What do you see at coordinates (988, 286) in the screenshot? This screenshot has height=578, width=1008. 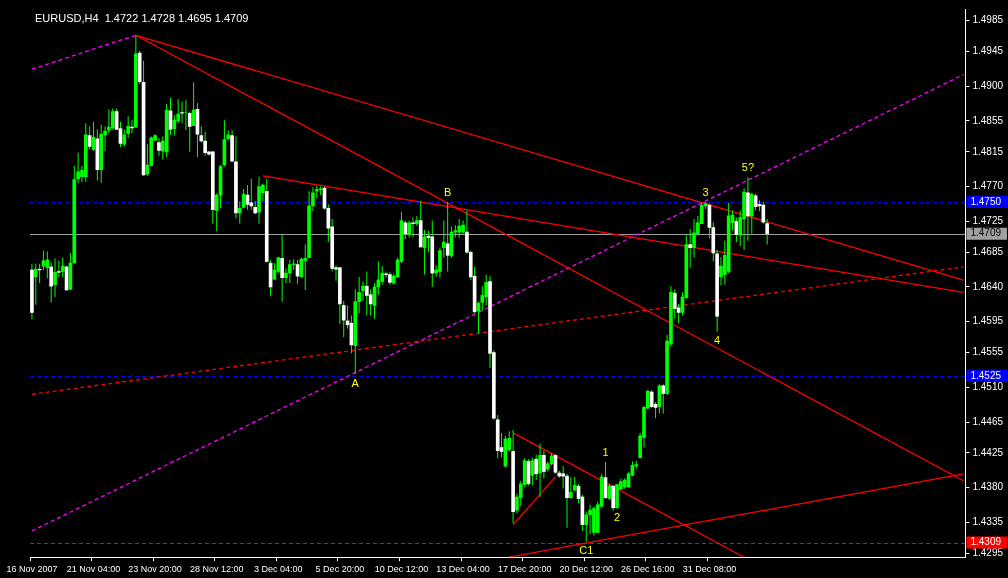 I see `y-tick-label: 1.4640` at bounding box center [988, 286].